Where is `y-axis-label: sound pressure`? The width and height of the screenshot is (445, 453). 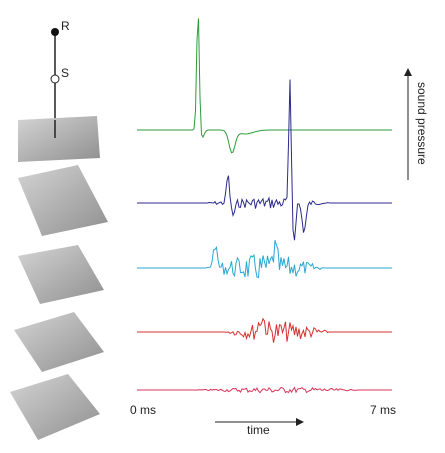 y-axis-label: sound pressure is located at coordinates (422, 123).